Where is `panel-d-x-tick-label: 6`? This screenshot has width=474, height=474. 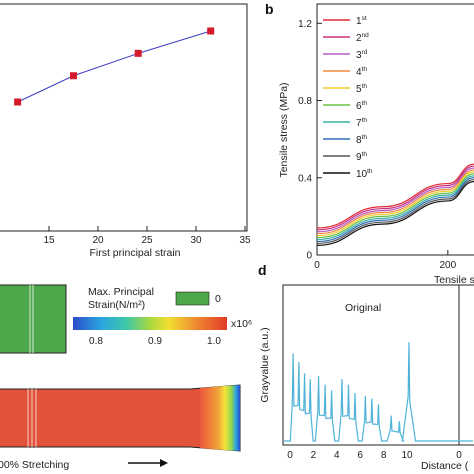
panel-d-x-tick-label: 6 is located at coordinates (360, 455).